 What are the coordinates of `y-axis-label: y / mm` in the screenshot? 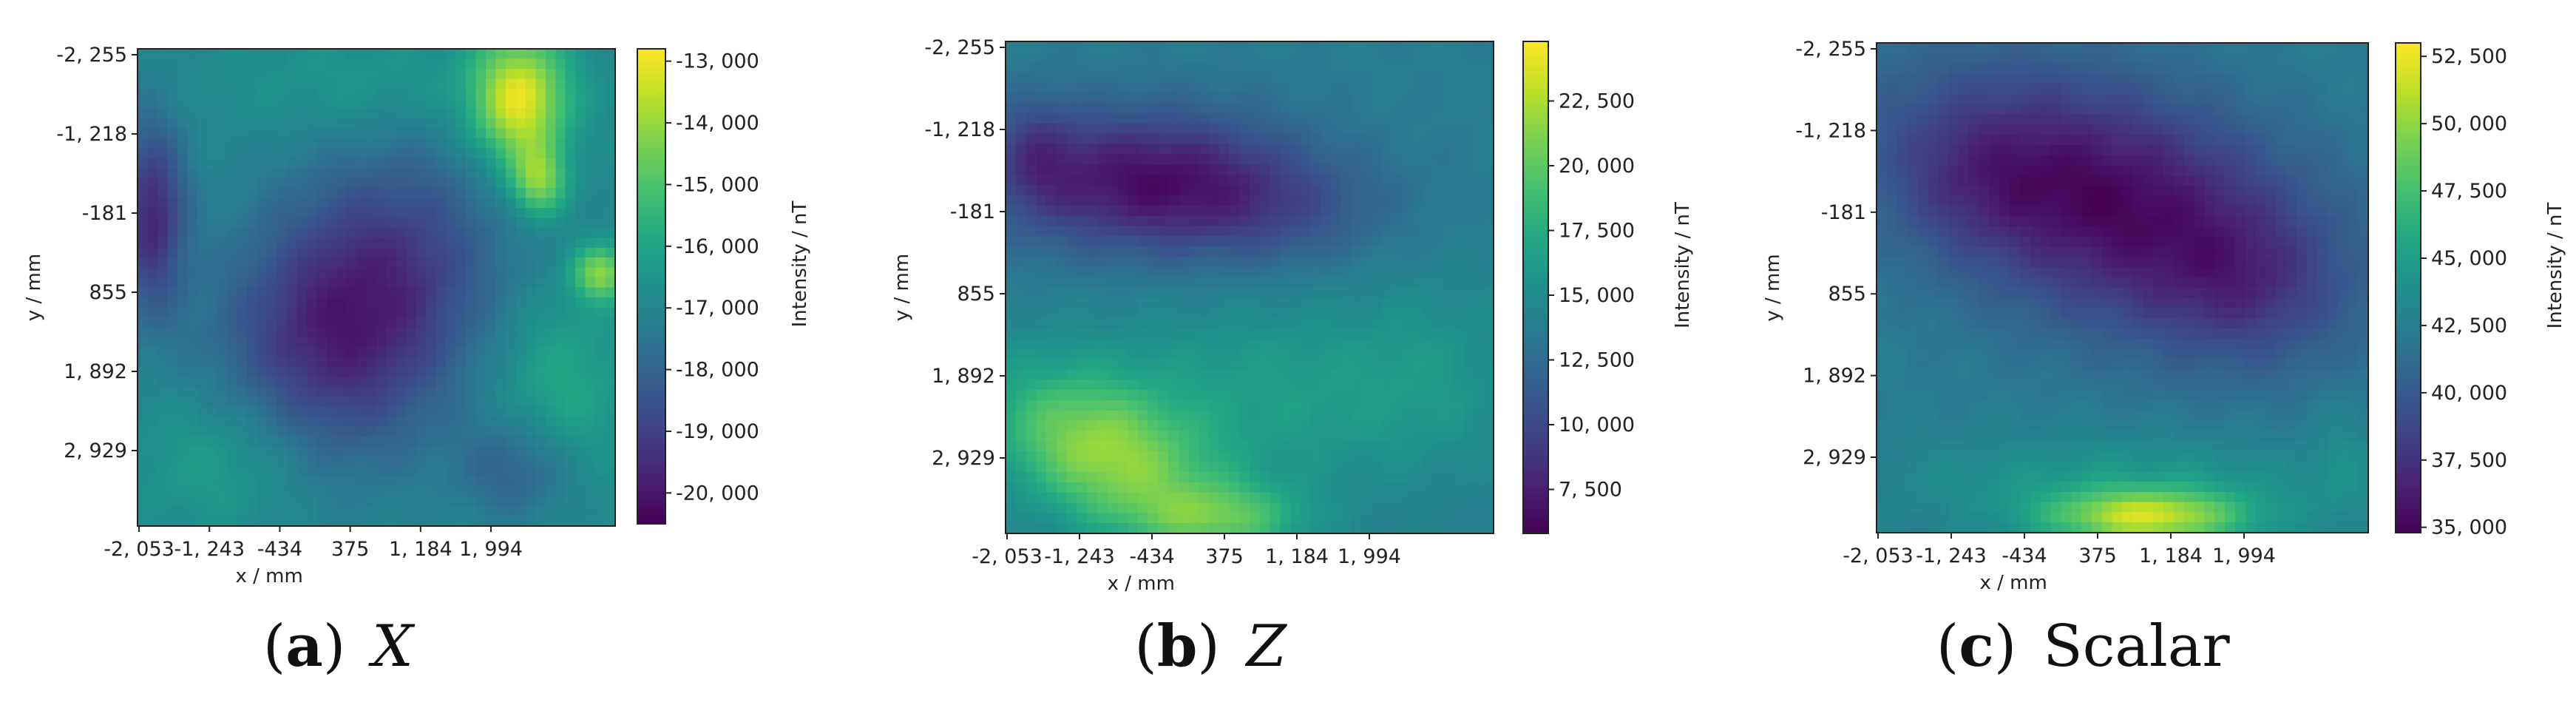 It's located at (34, 288).